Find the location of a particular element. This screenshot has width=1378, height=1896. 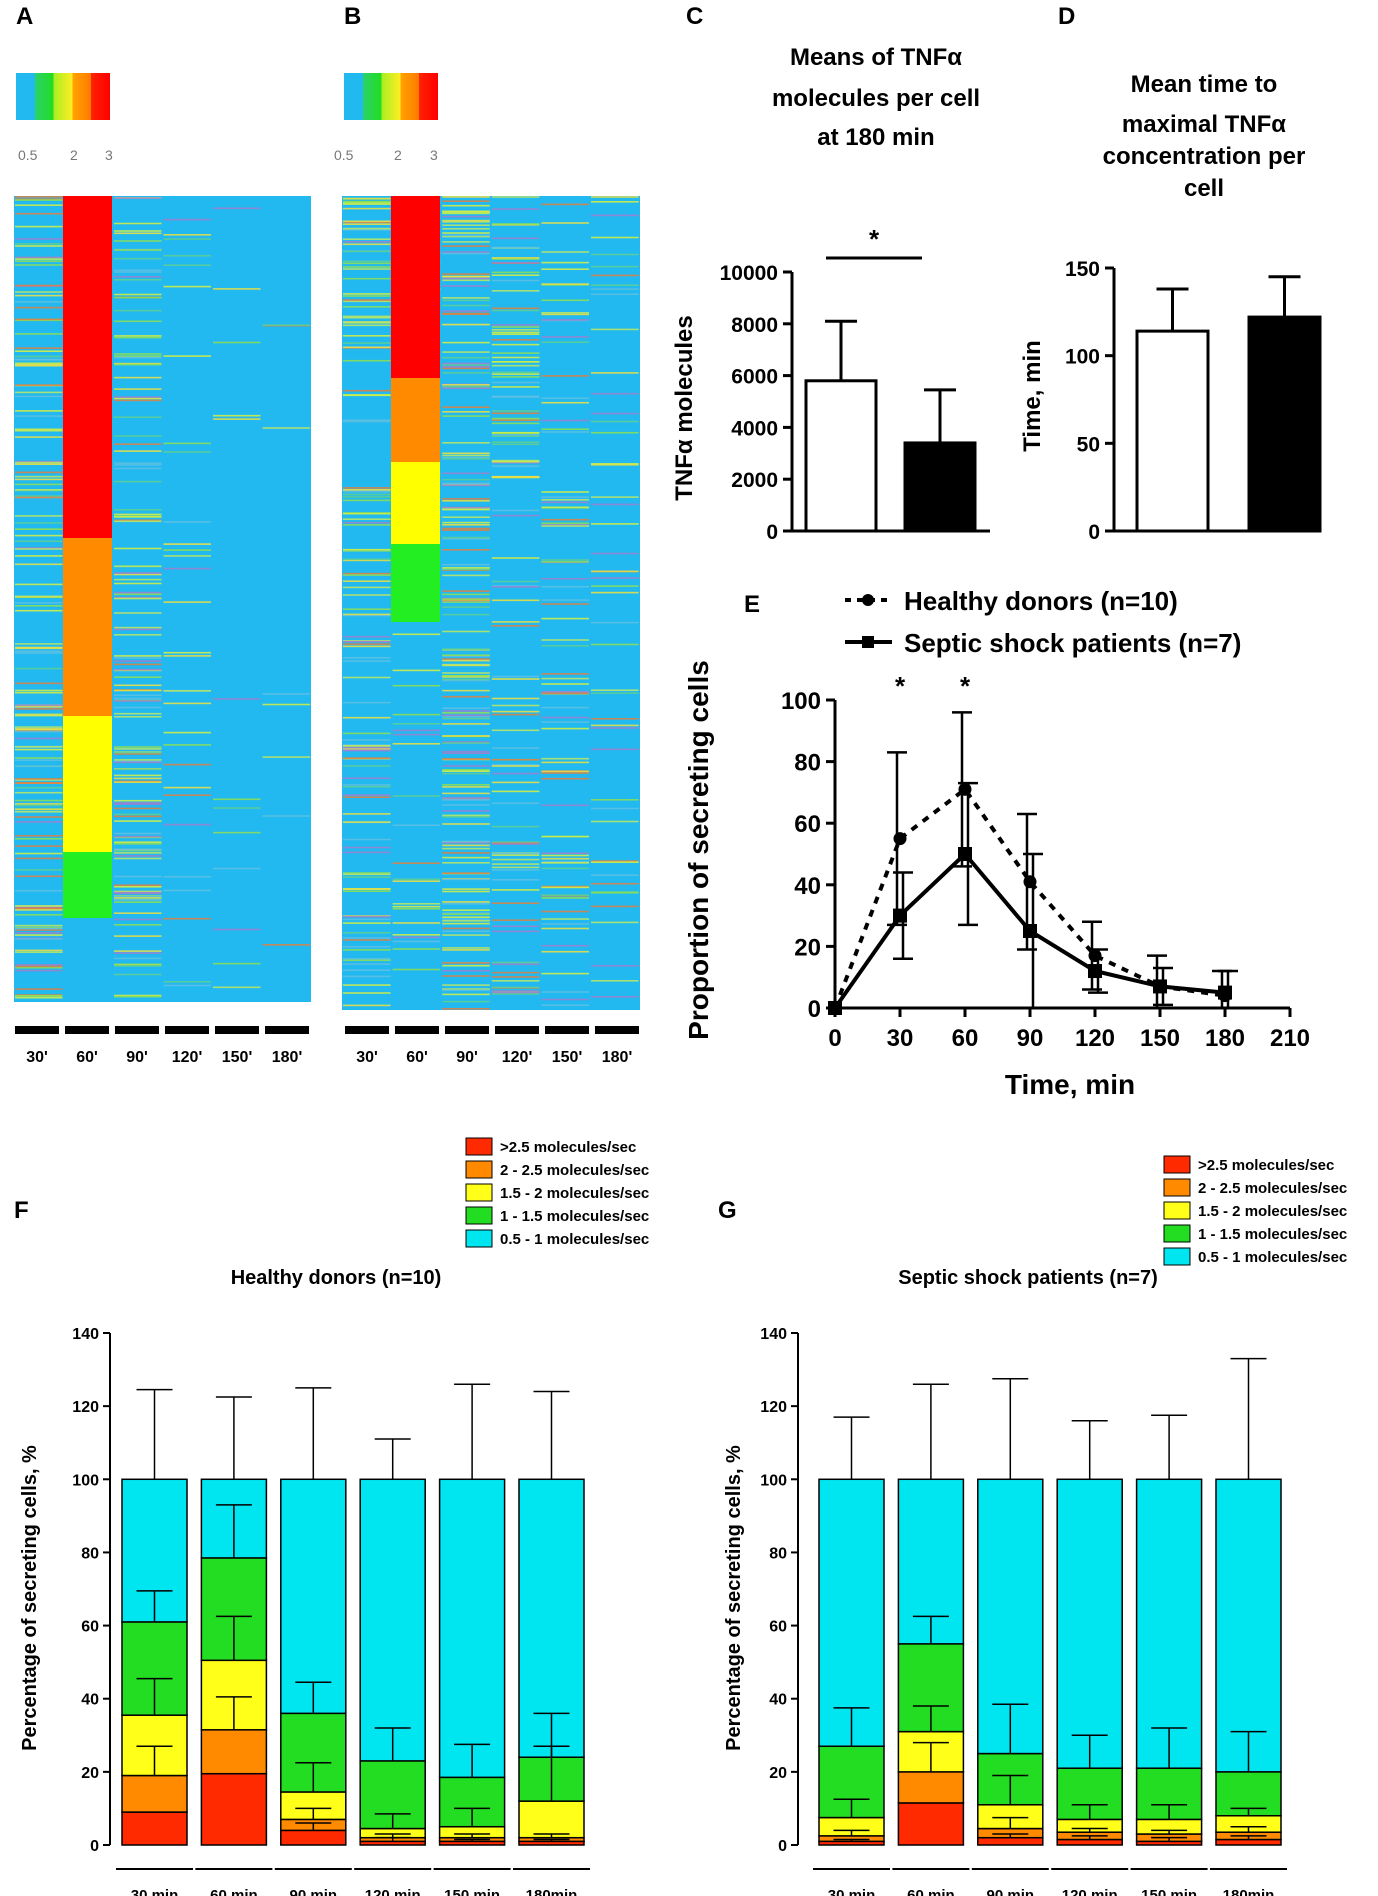

chart-g-ytick-label: 20 is located at coordinates (778, 1773).